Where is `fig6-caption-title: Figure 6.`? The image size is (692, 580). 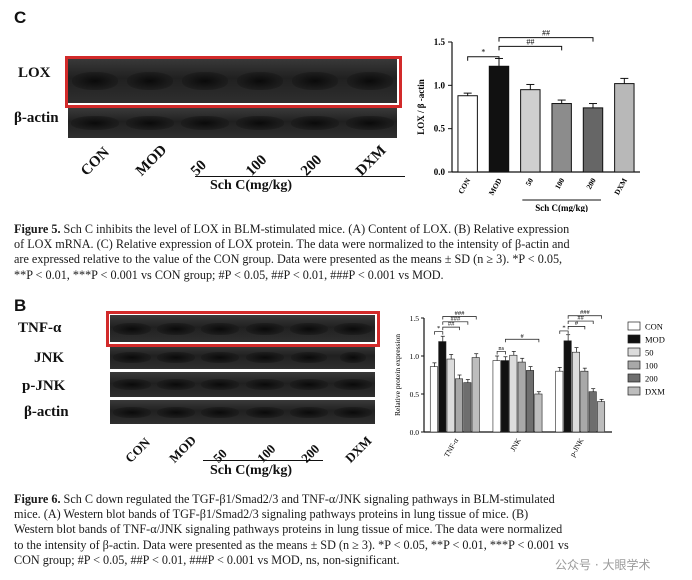
fig6-caption-title: Figure 6. is located at coordinates (37, 499).